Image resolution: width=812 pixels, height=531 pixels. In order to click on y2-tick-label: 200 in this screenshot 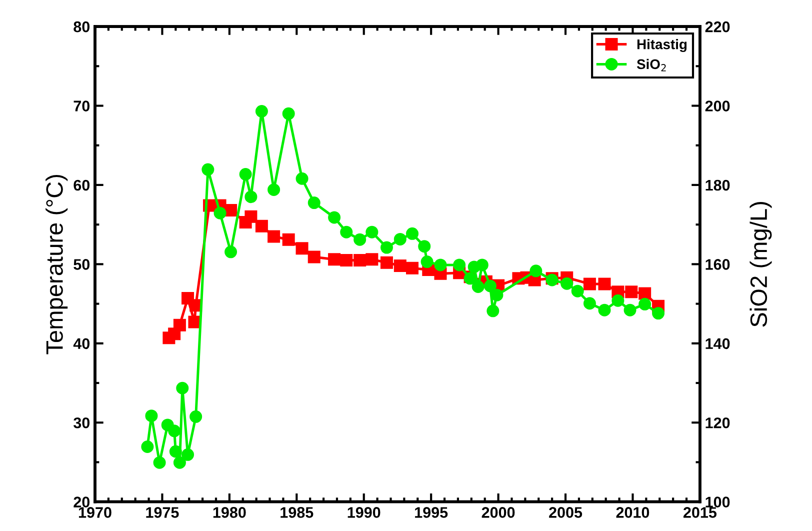, I will do `click(717, 106)`.